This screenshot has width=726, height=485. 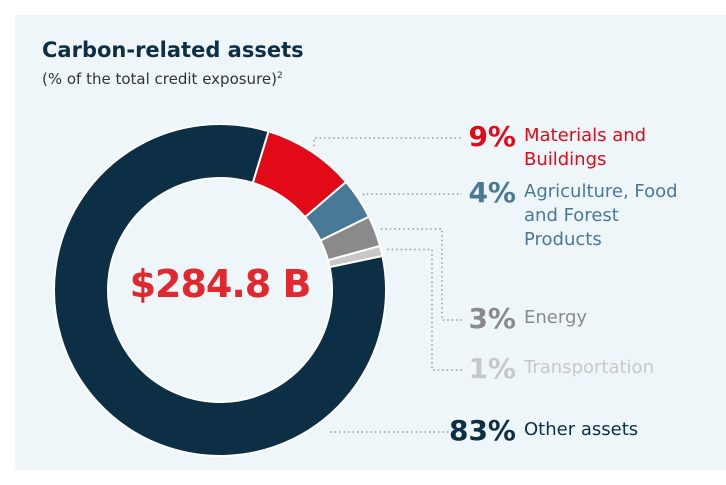 I want to click on subtitle-text: (% of the total credit exposure), so click(x=159, y=79).